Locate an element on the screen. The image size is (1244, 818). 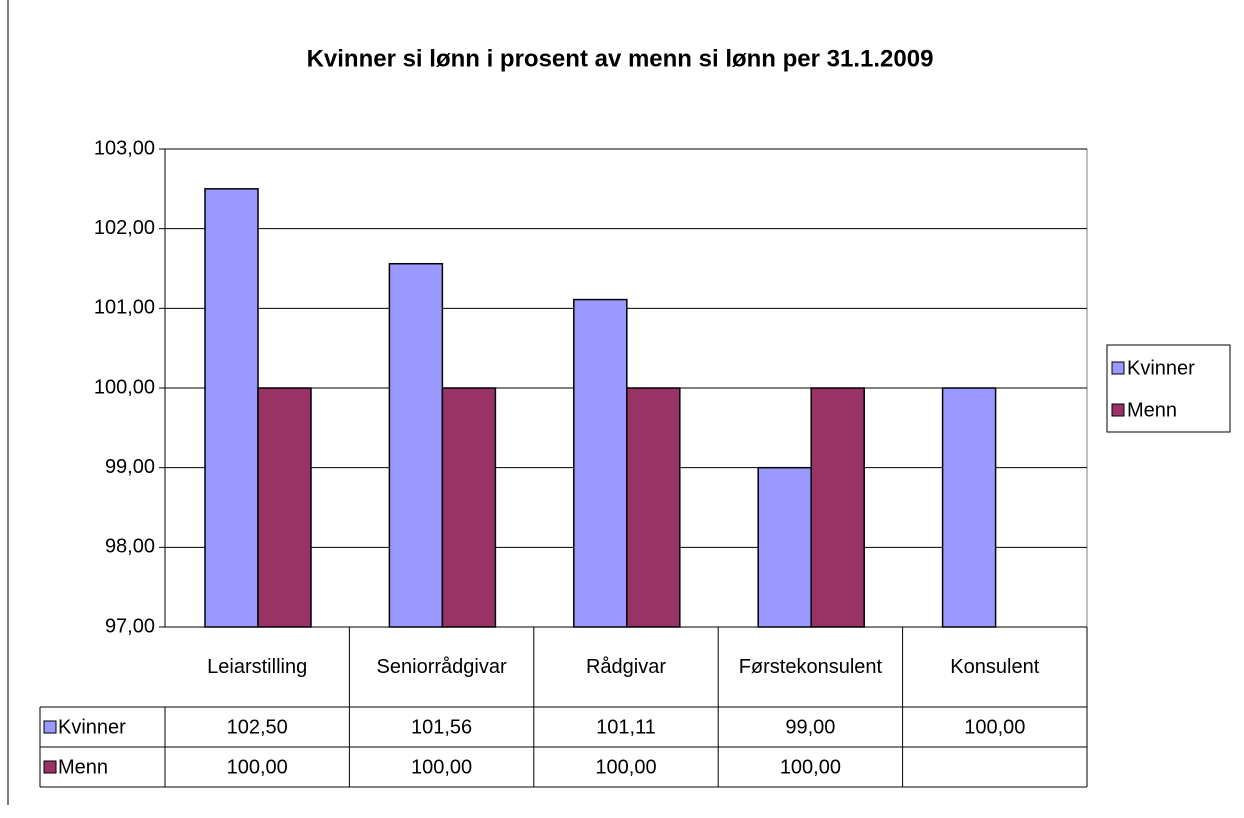
table-value: 102,50 is located at coordinates (257, 727).